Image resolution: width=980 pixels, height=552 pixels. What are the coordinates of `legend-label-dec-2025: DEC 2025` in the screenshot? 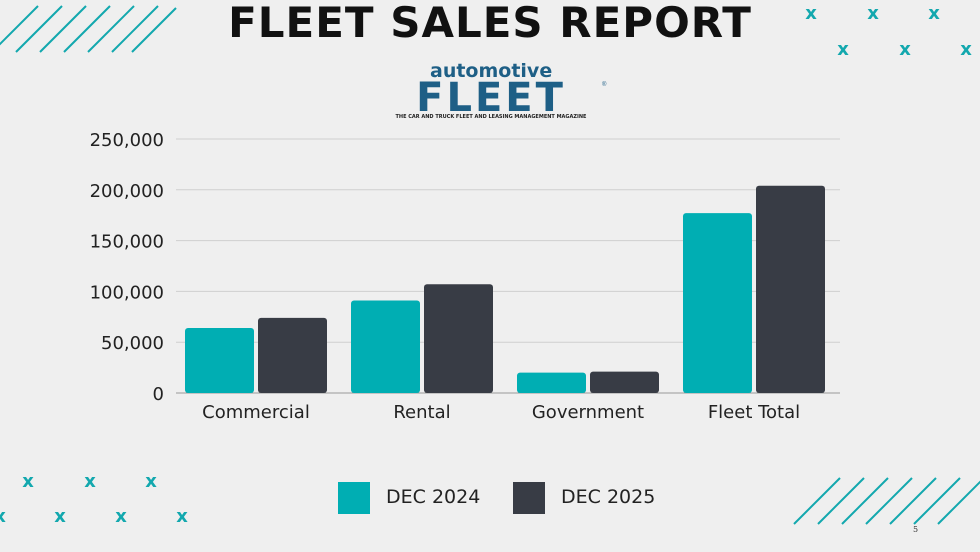 It's located at (608, 497).